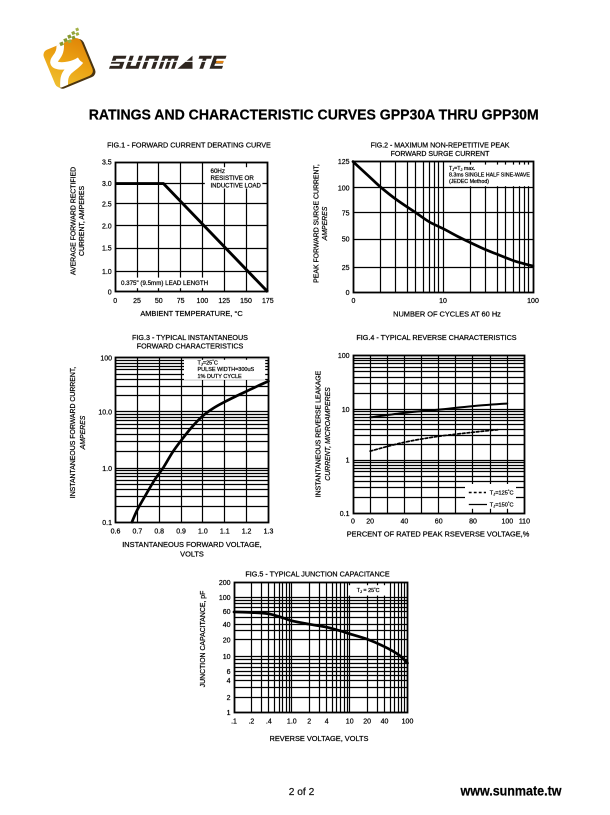 The width and height of the screenshot is (610, 815). What do you see at coordinates (502, 505) in the screenshot?
I see `svg-text: TJ=150°C` at bounding box center [502, 505].